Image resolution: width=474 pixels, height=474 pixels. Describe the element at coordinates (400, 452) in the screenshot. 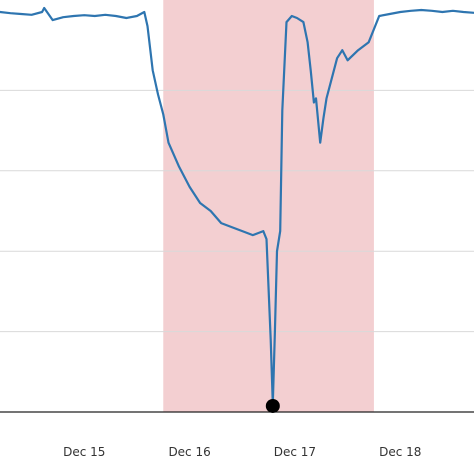

I see `x-tick-label: Dec 18` at that location.